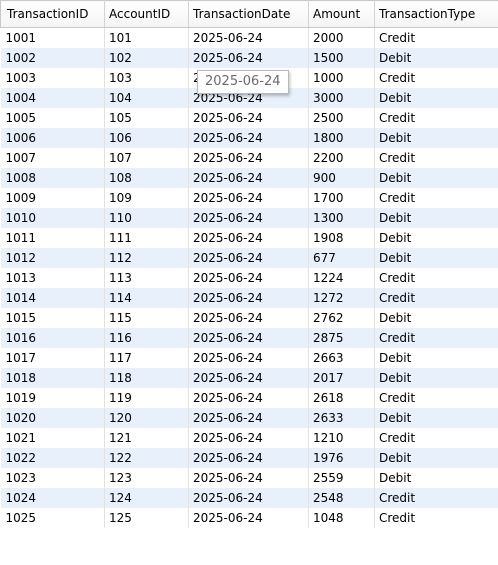  I want to click on accountid-cell: 114, so click(146, 298).